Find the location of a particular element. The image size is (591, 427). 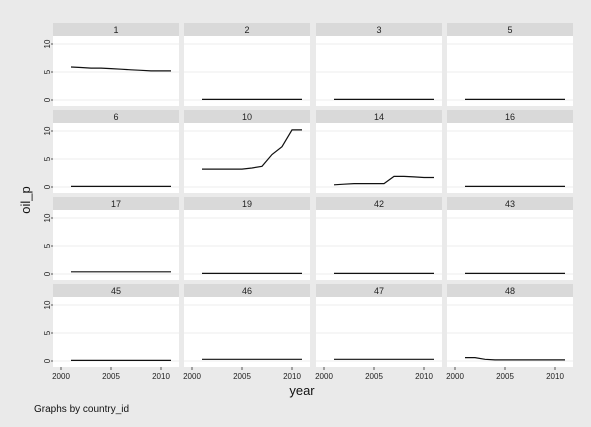

panel-strip-label: 6 is located at coordinates (115, 117).